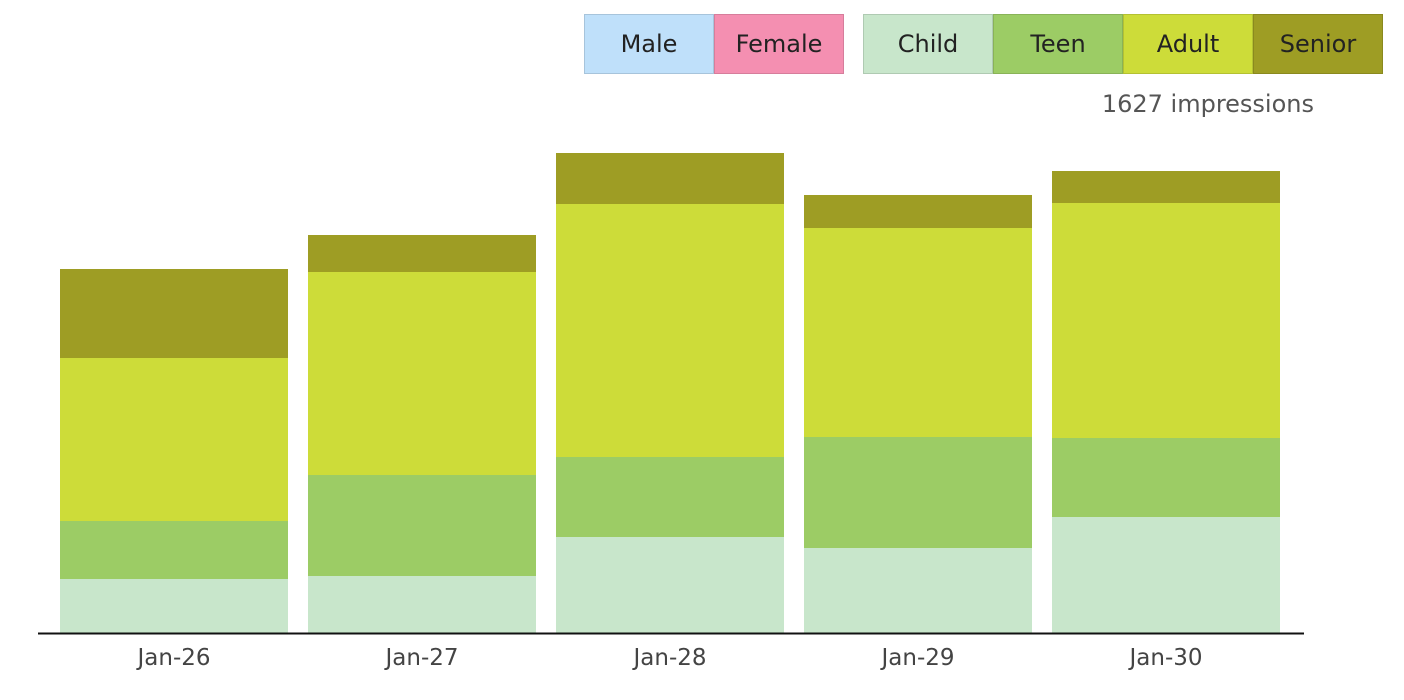 Image resolution: width=1404 pixels, height=700 pixels. Describe the element at coordinates (1058, 44) in the screenshot. I see `legend-teen-button: Teen` at that location.